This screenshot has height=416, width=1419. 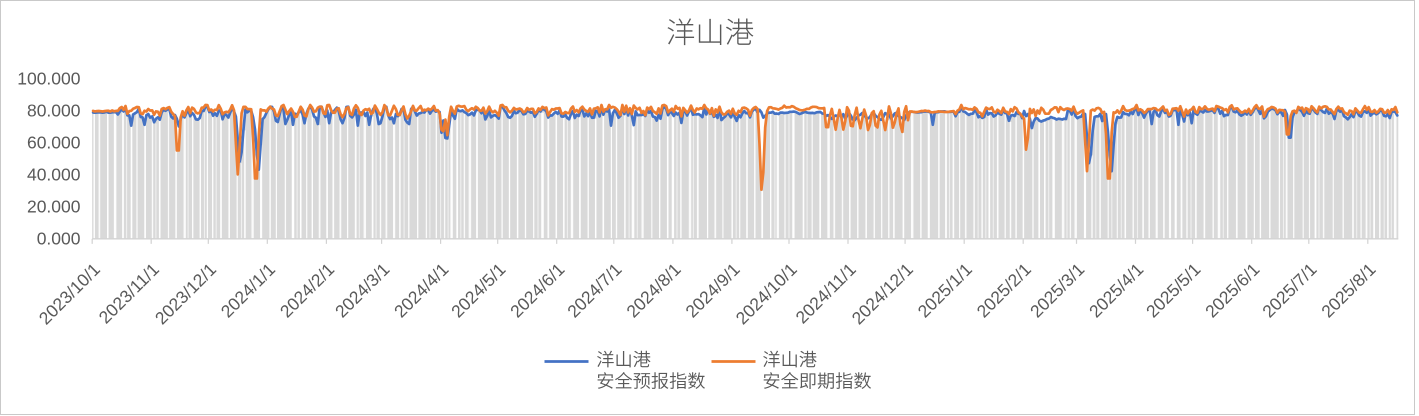 What do you see at coordinates (54, 175) in the screenshot?
I see `svg-text: 40.000` at bounding box center [54, 175].